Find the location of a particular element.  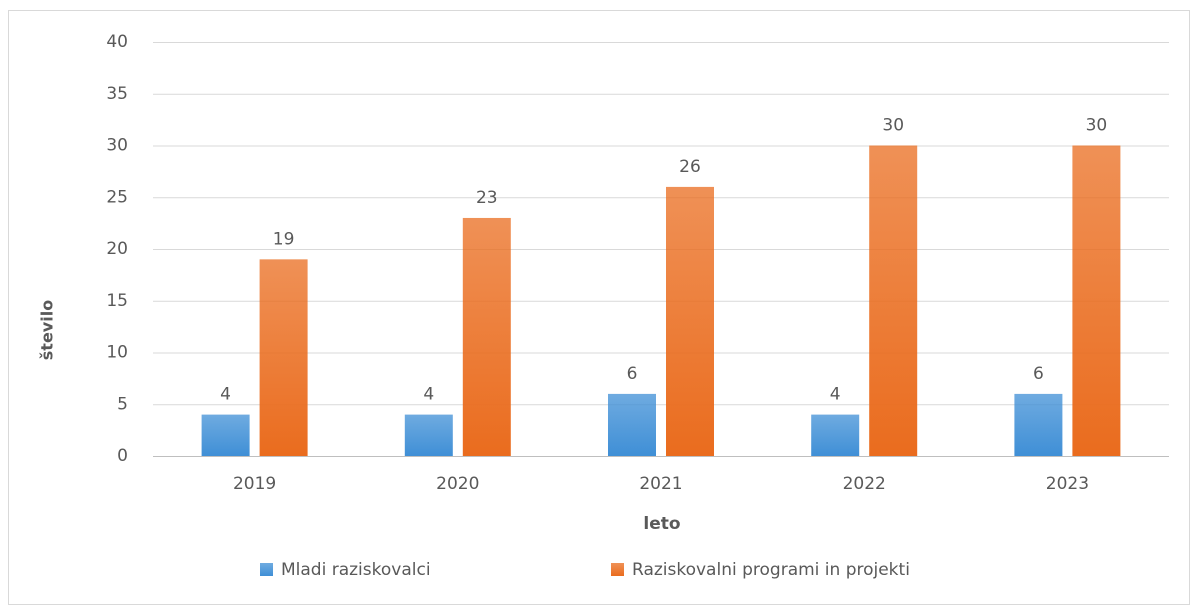

x-tick-label: 2020 is located at coordinates (457, 484).